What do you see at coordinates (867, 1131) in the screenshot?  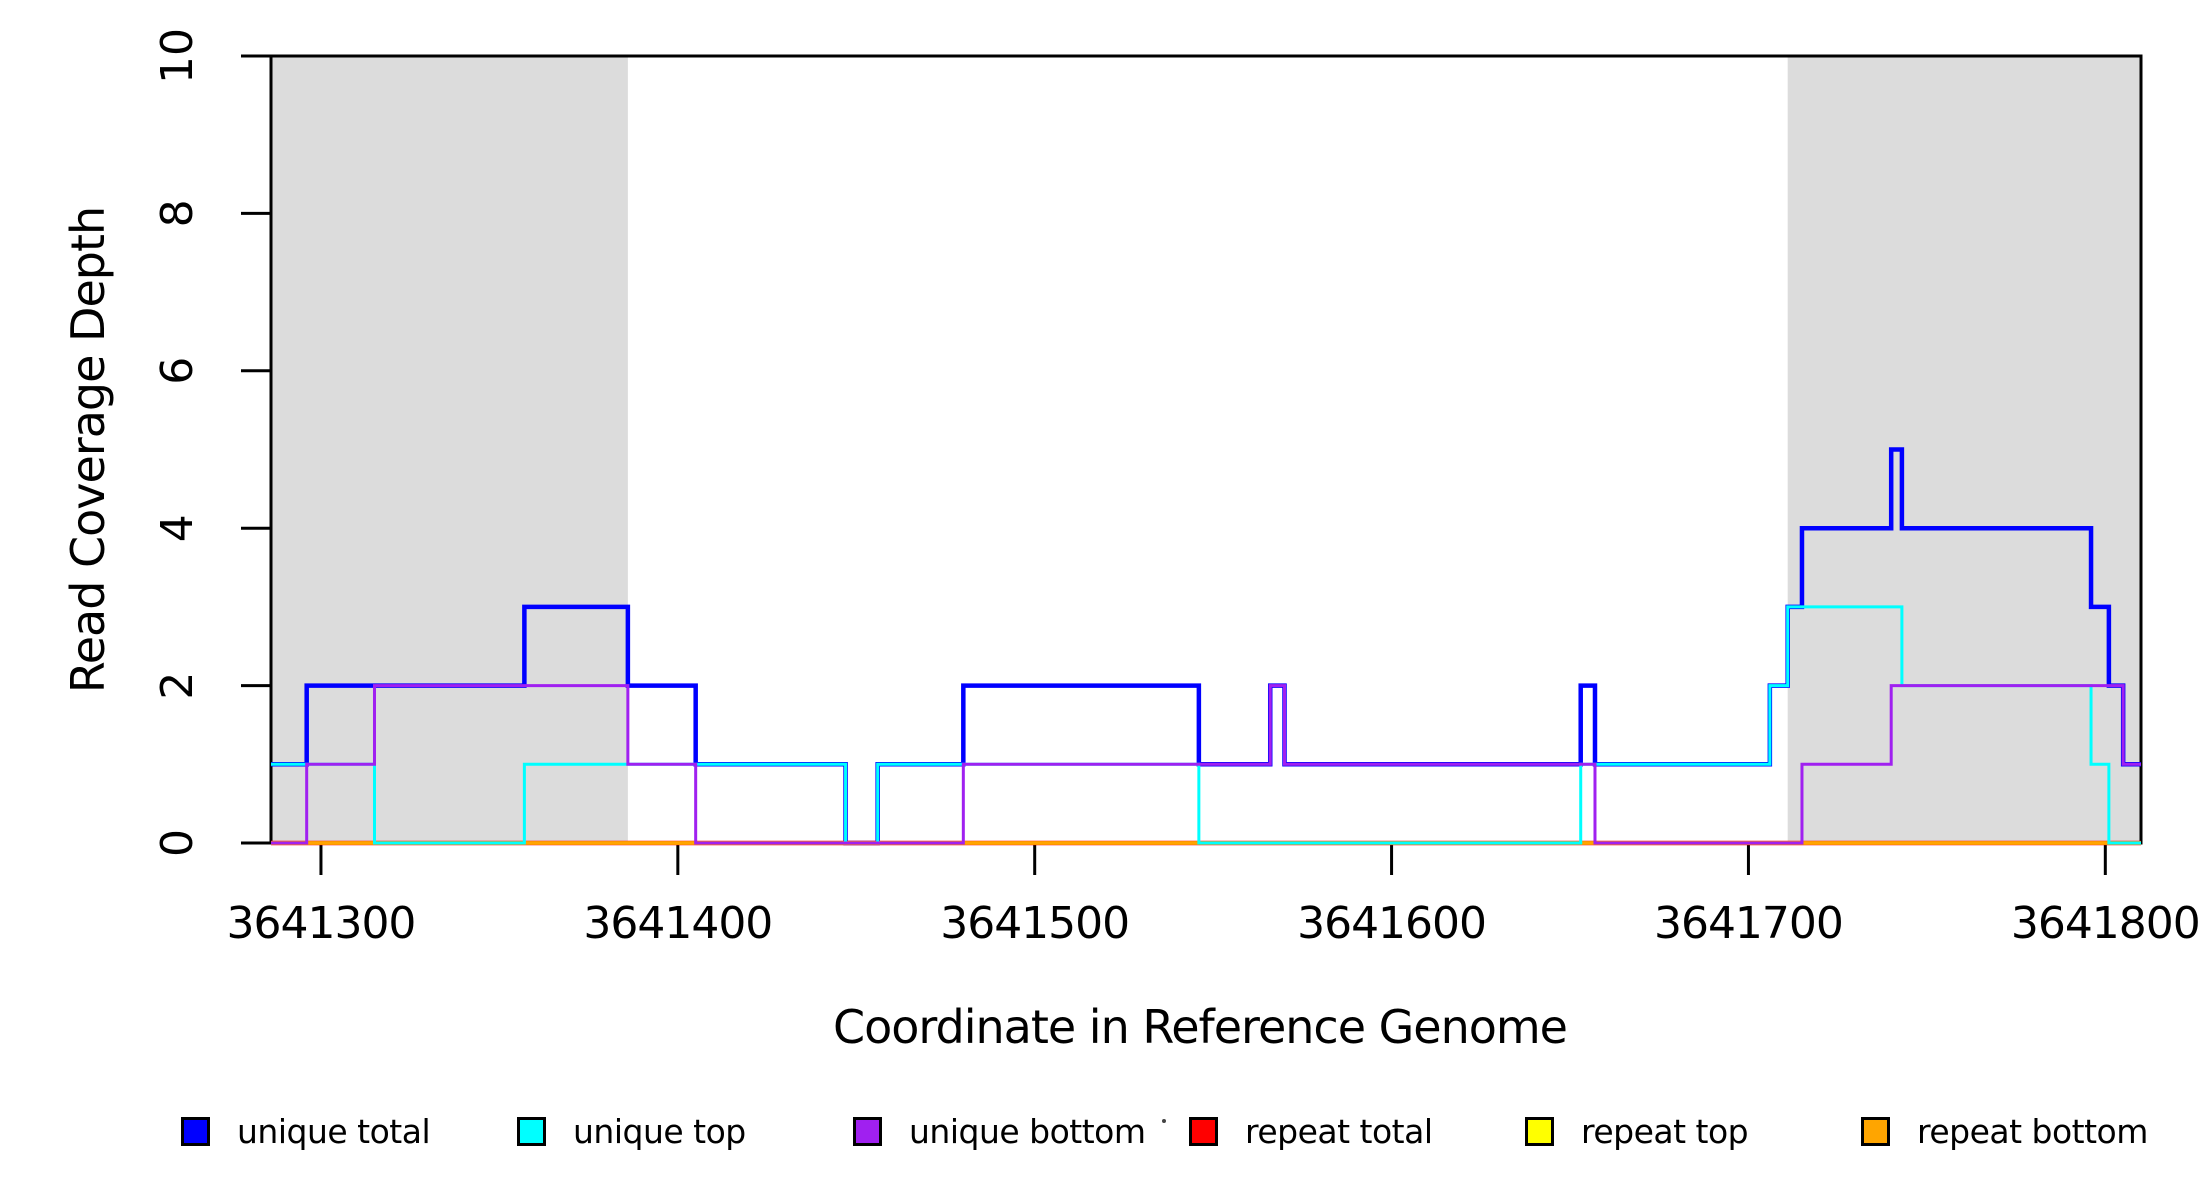 I see `unique-bottom-swatch` at bounding box center [867, 1131].